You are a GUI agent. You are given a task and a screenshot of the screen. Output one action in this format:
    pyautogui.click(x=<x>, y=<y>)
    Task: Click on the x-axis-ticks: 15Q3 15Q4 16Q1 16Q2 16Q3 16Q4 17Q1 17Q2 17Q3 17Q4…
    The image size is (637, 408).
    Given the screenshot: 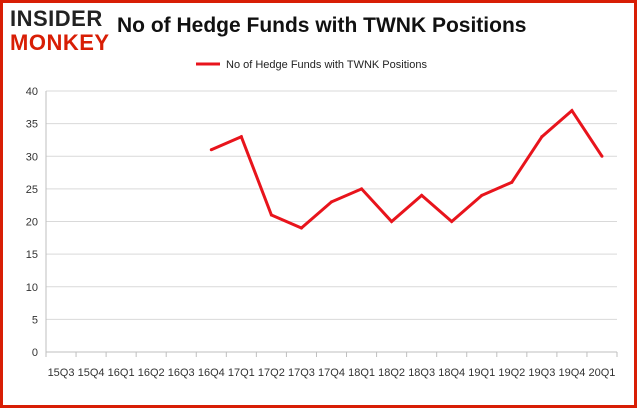 What is the action you would take?
    pyautogui.click(x=332, y=373)
    